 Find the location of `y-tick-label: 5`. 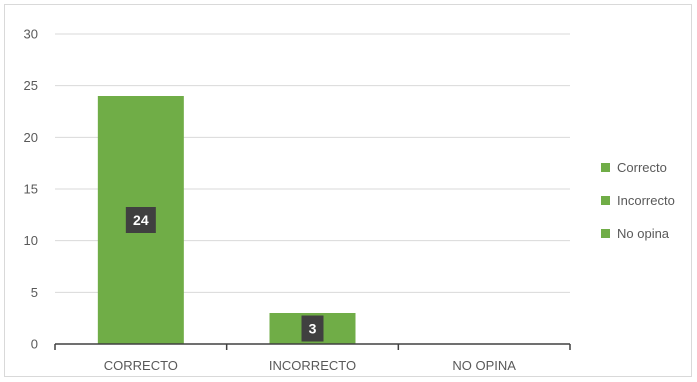

y-tick-label: 5 is located at coordinates (34, 292).